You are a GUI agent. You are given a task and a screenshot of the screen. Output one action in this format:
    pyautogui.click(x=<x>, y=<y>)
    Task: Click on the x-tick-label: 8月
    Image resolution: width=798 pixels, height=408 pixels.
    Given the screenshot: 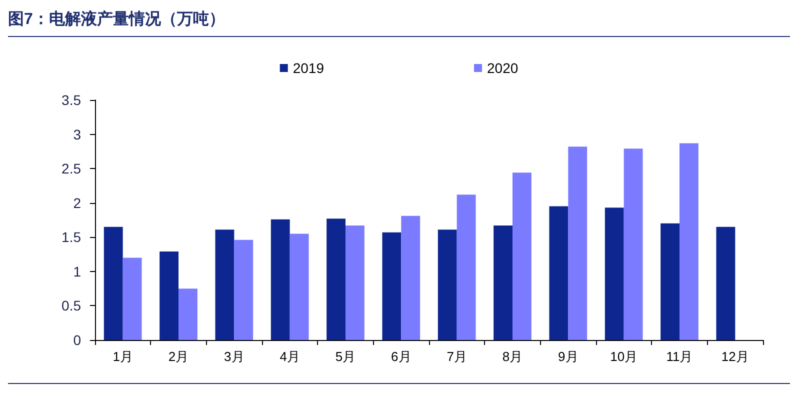 What is the action you would take?
    pyautogui.click(x=512, y=356)
    